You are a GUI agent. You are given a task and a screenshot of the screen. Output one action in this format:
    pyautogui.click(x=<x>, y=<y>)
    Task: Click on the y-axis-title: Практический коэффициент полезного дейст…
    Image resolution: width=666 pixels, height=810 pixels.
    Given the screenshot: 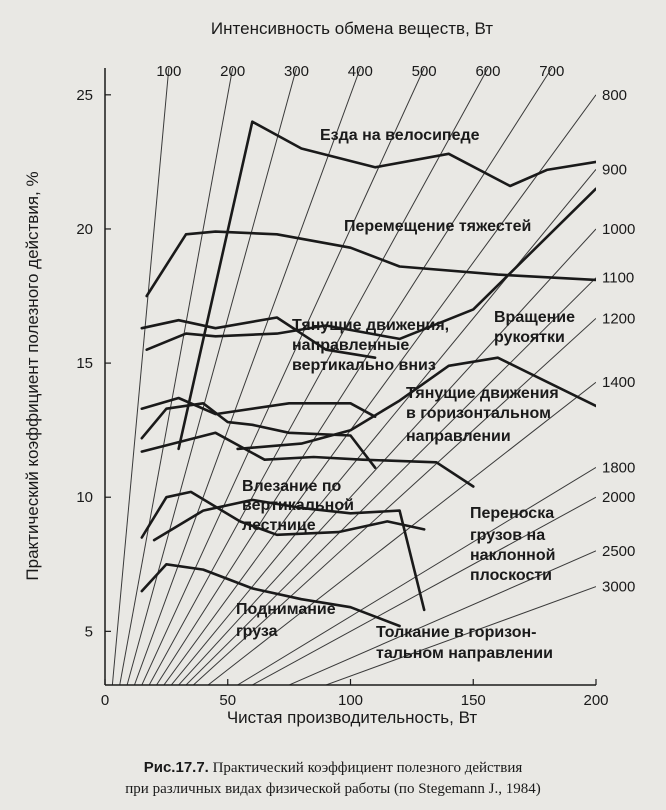 What is the action you would take?
    pyautogui.click(x=32, y=375)
    